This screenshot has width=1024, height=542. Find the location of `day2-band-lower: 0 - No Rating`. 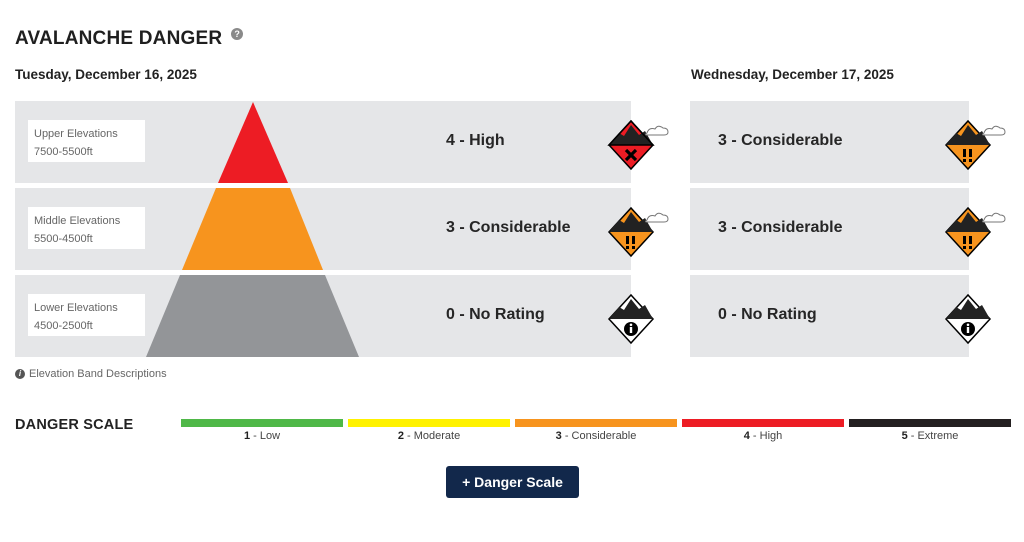

day2-band-lower: 0 - No Rating is located at coordinates (841, 316).